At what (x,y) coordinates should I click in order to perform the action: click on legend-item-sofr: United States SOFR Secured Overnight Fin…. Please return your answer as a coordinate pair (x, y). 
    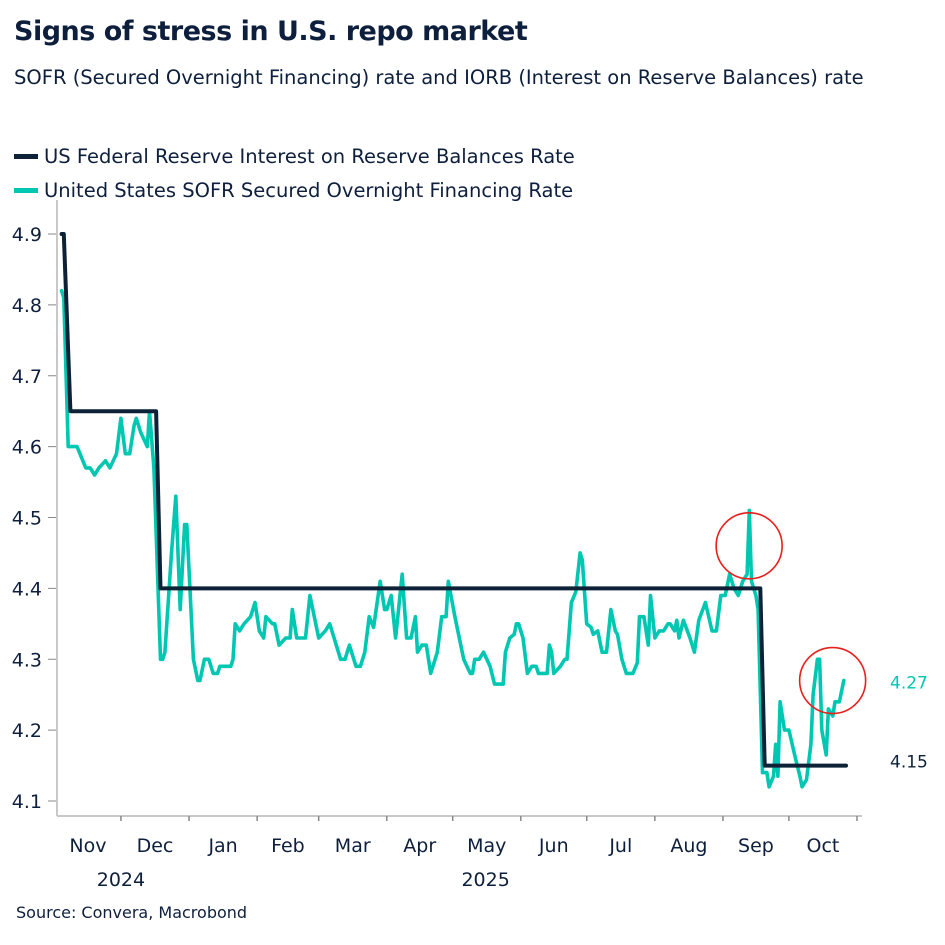
    Looking at the image, I should click on (294, 190).